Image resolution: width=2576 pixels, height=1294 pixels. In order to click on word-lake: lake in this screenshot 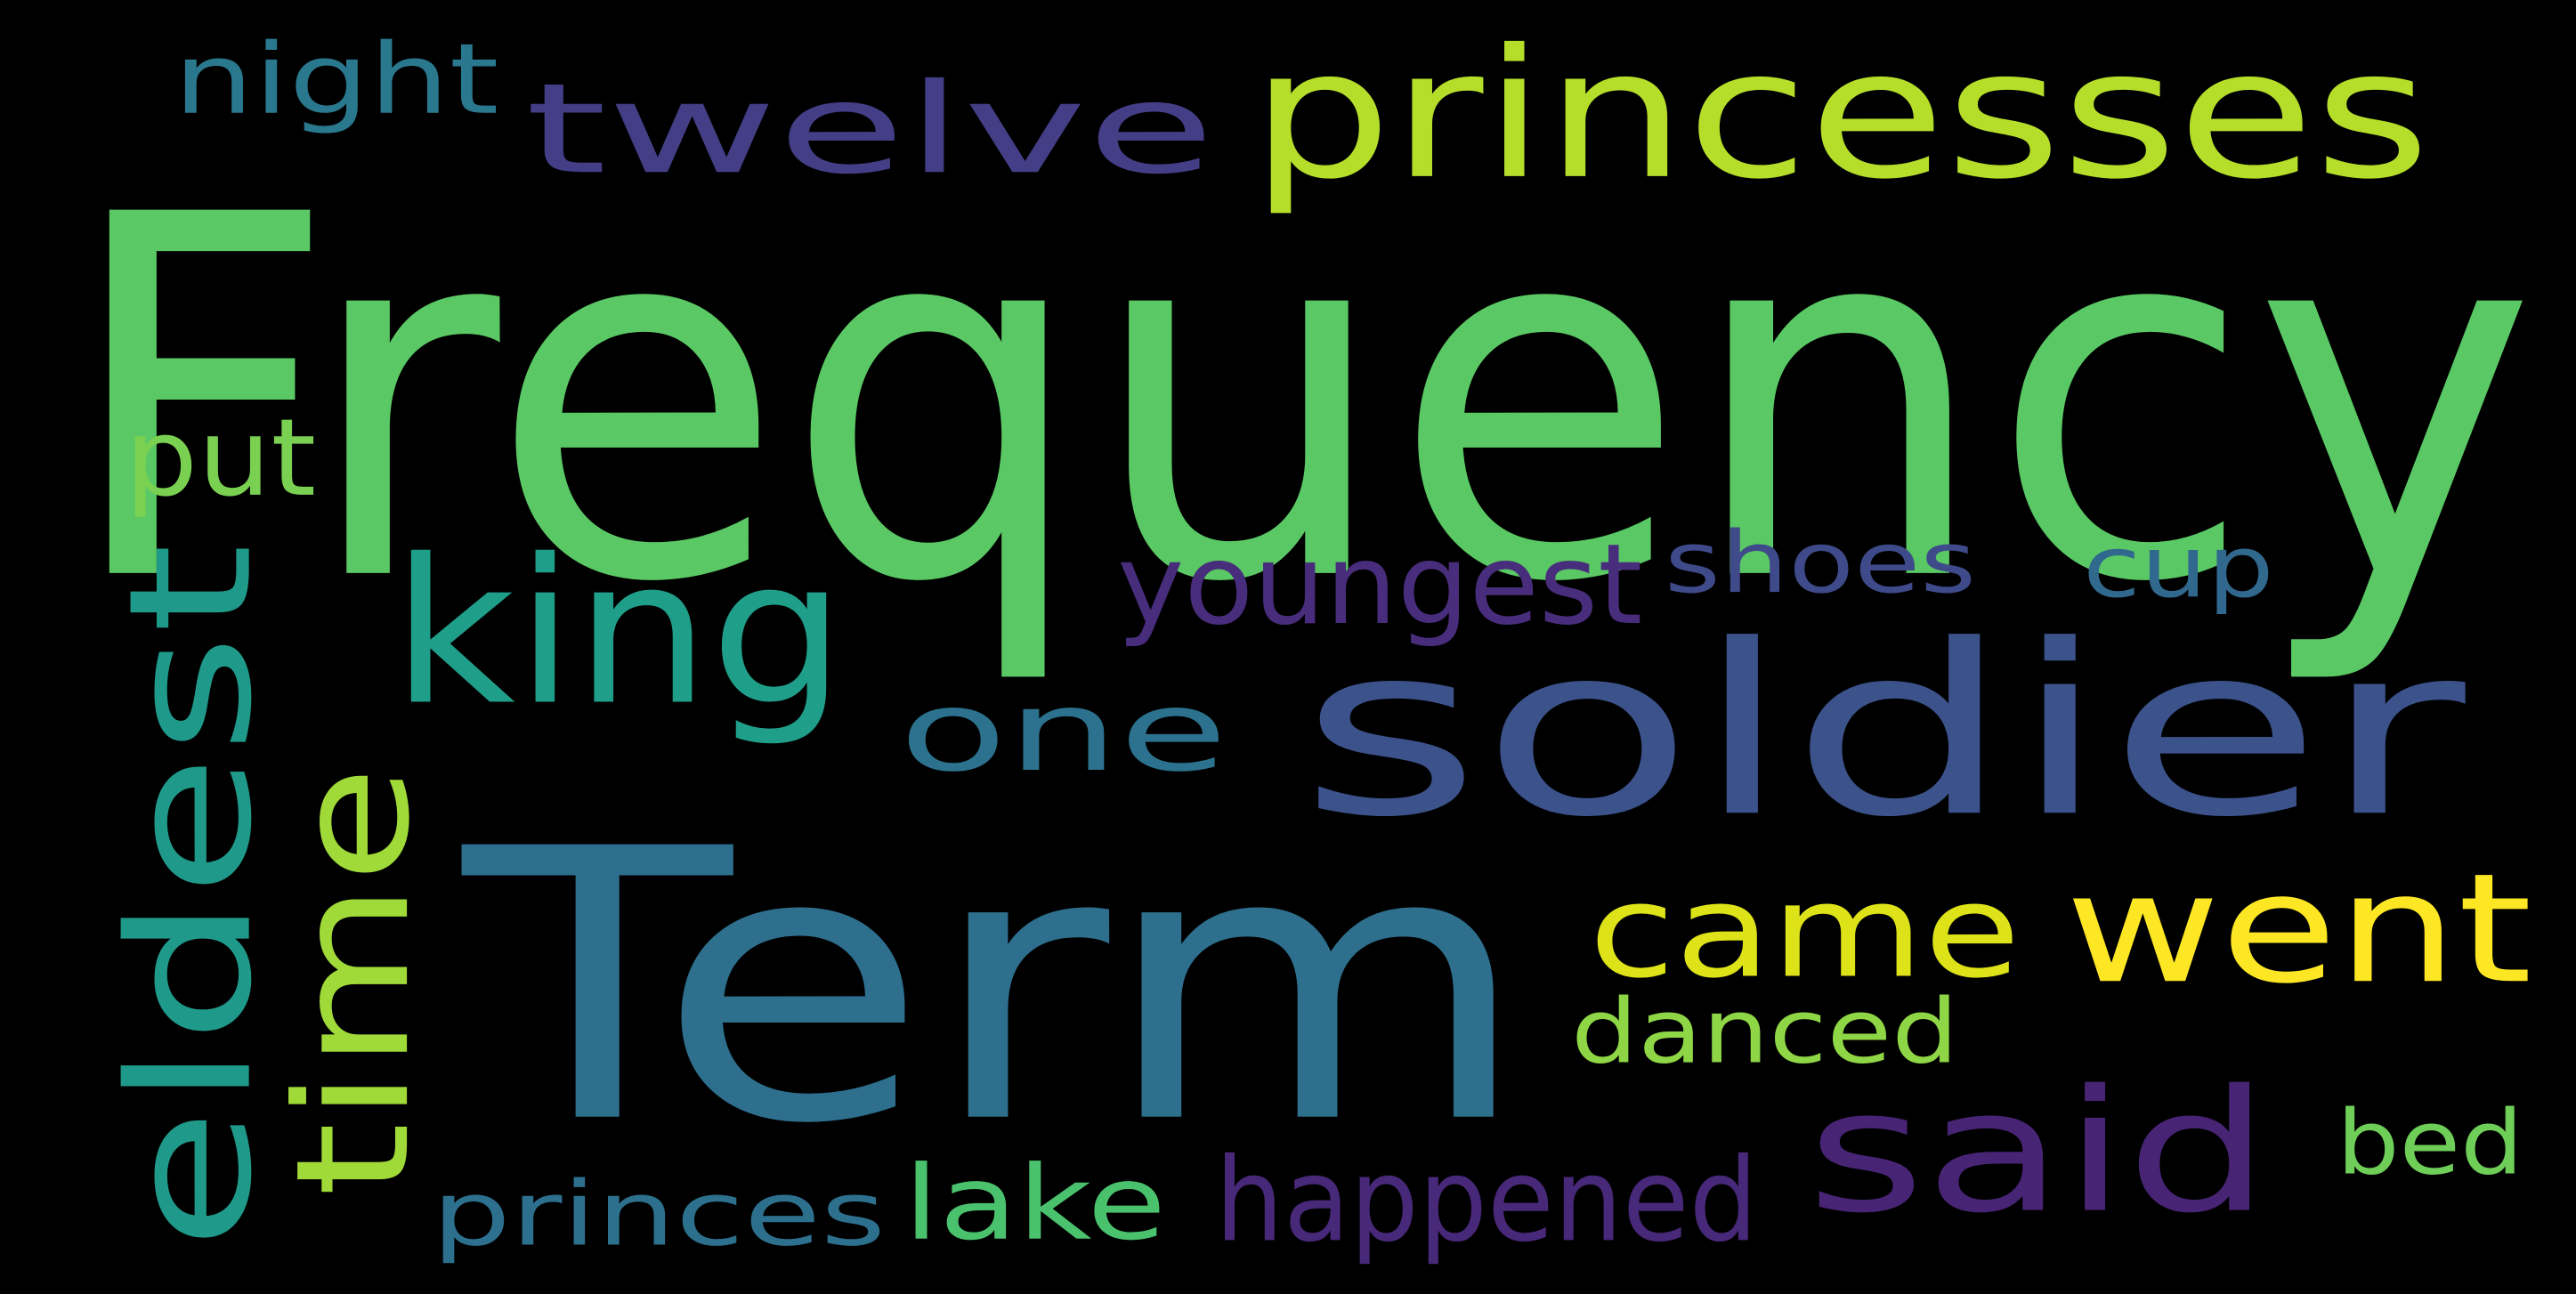, I will do `click(1035, 1204)`.